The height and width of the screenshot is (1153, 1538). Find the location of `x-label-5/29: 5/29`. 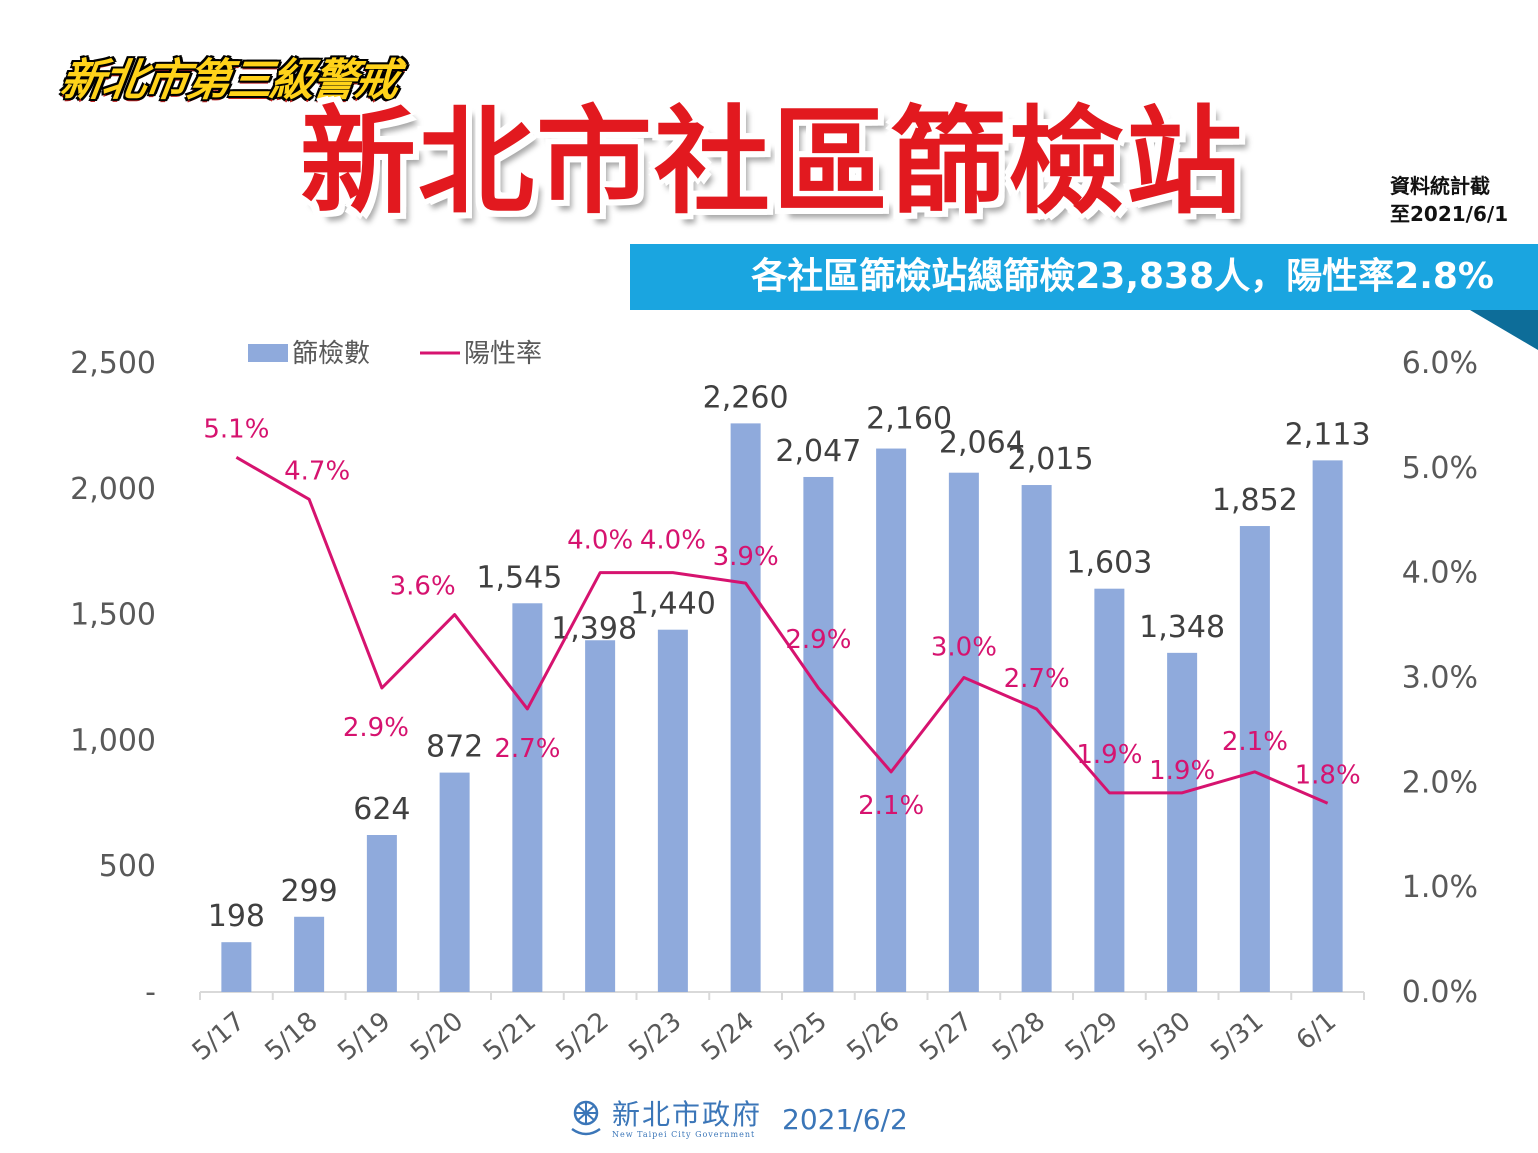

x-label-5/29: 5/29 is located at coordinates (1092, 1036).